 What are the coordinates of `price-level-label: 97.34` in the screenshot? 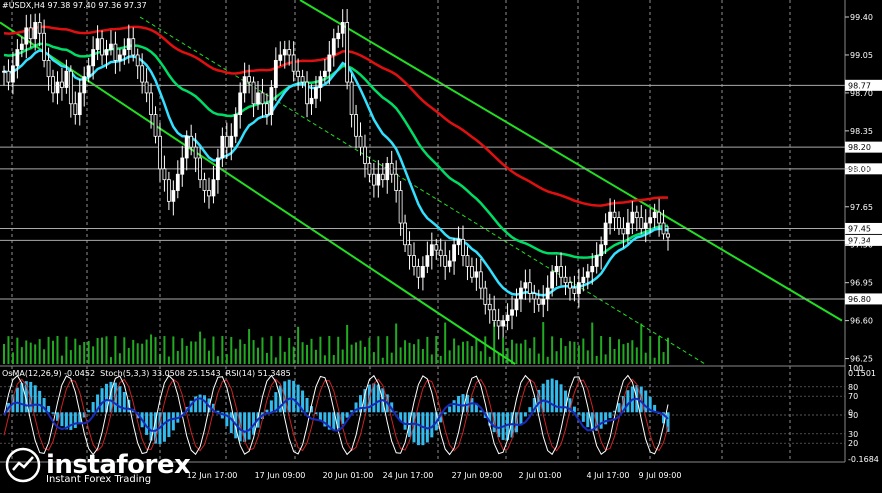 It's located at (859, 240).